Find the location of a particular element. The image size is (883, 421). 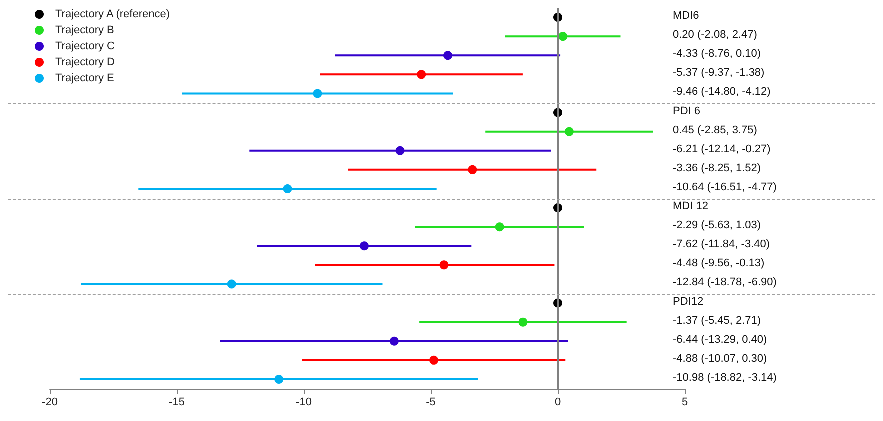

annotation: -4.88 (-10.07, 0.30) is located at coordinates (720, 358).